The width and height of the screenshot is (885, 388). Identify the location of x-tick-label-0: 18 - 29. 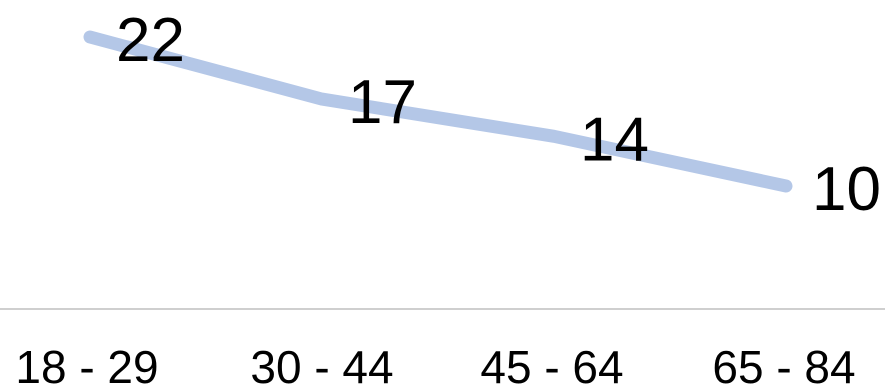
(86, 364).